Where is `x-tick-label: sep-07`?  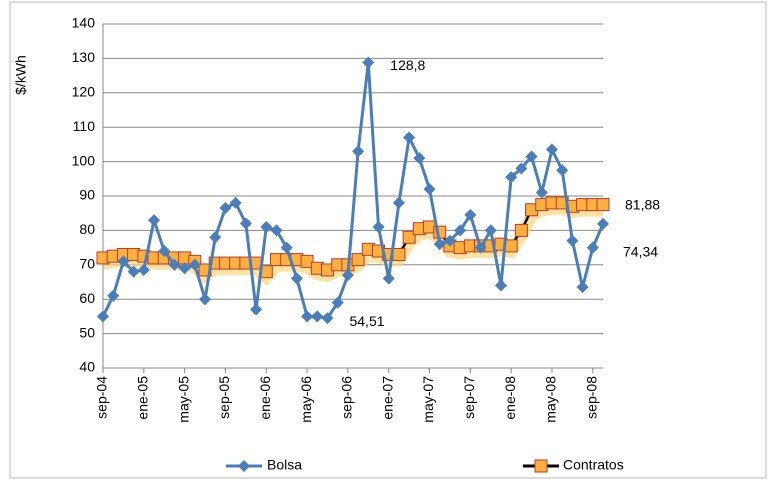
x-tick-label: sep-07 is located at coordinates (469, 397).